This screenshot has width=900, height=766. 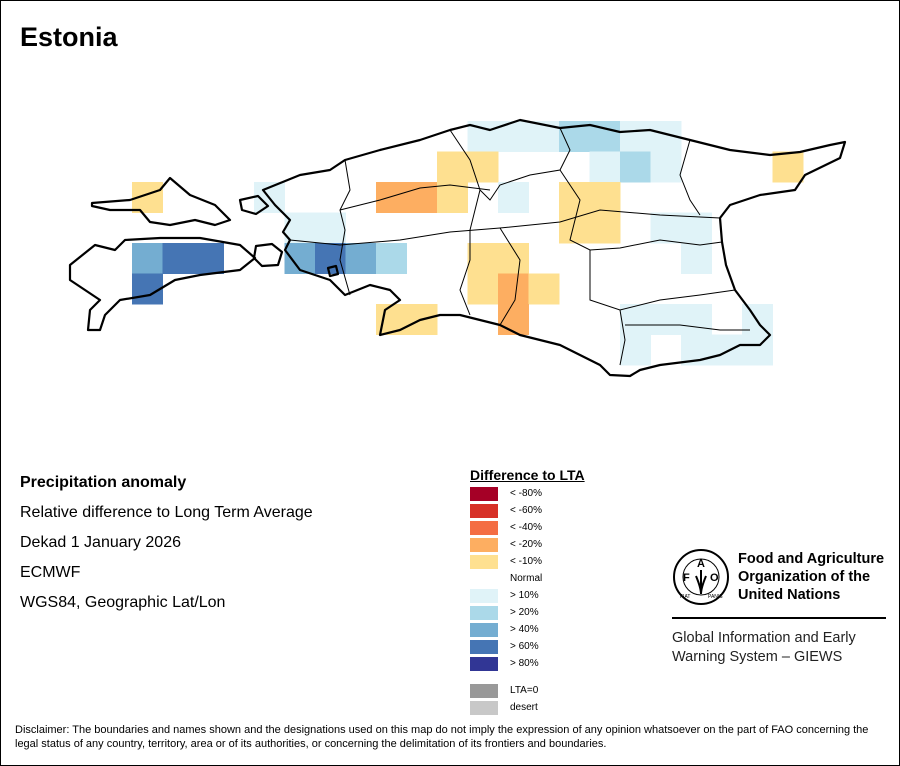 I want to click on legend-item: < -10%, so click(x=570, y=562).